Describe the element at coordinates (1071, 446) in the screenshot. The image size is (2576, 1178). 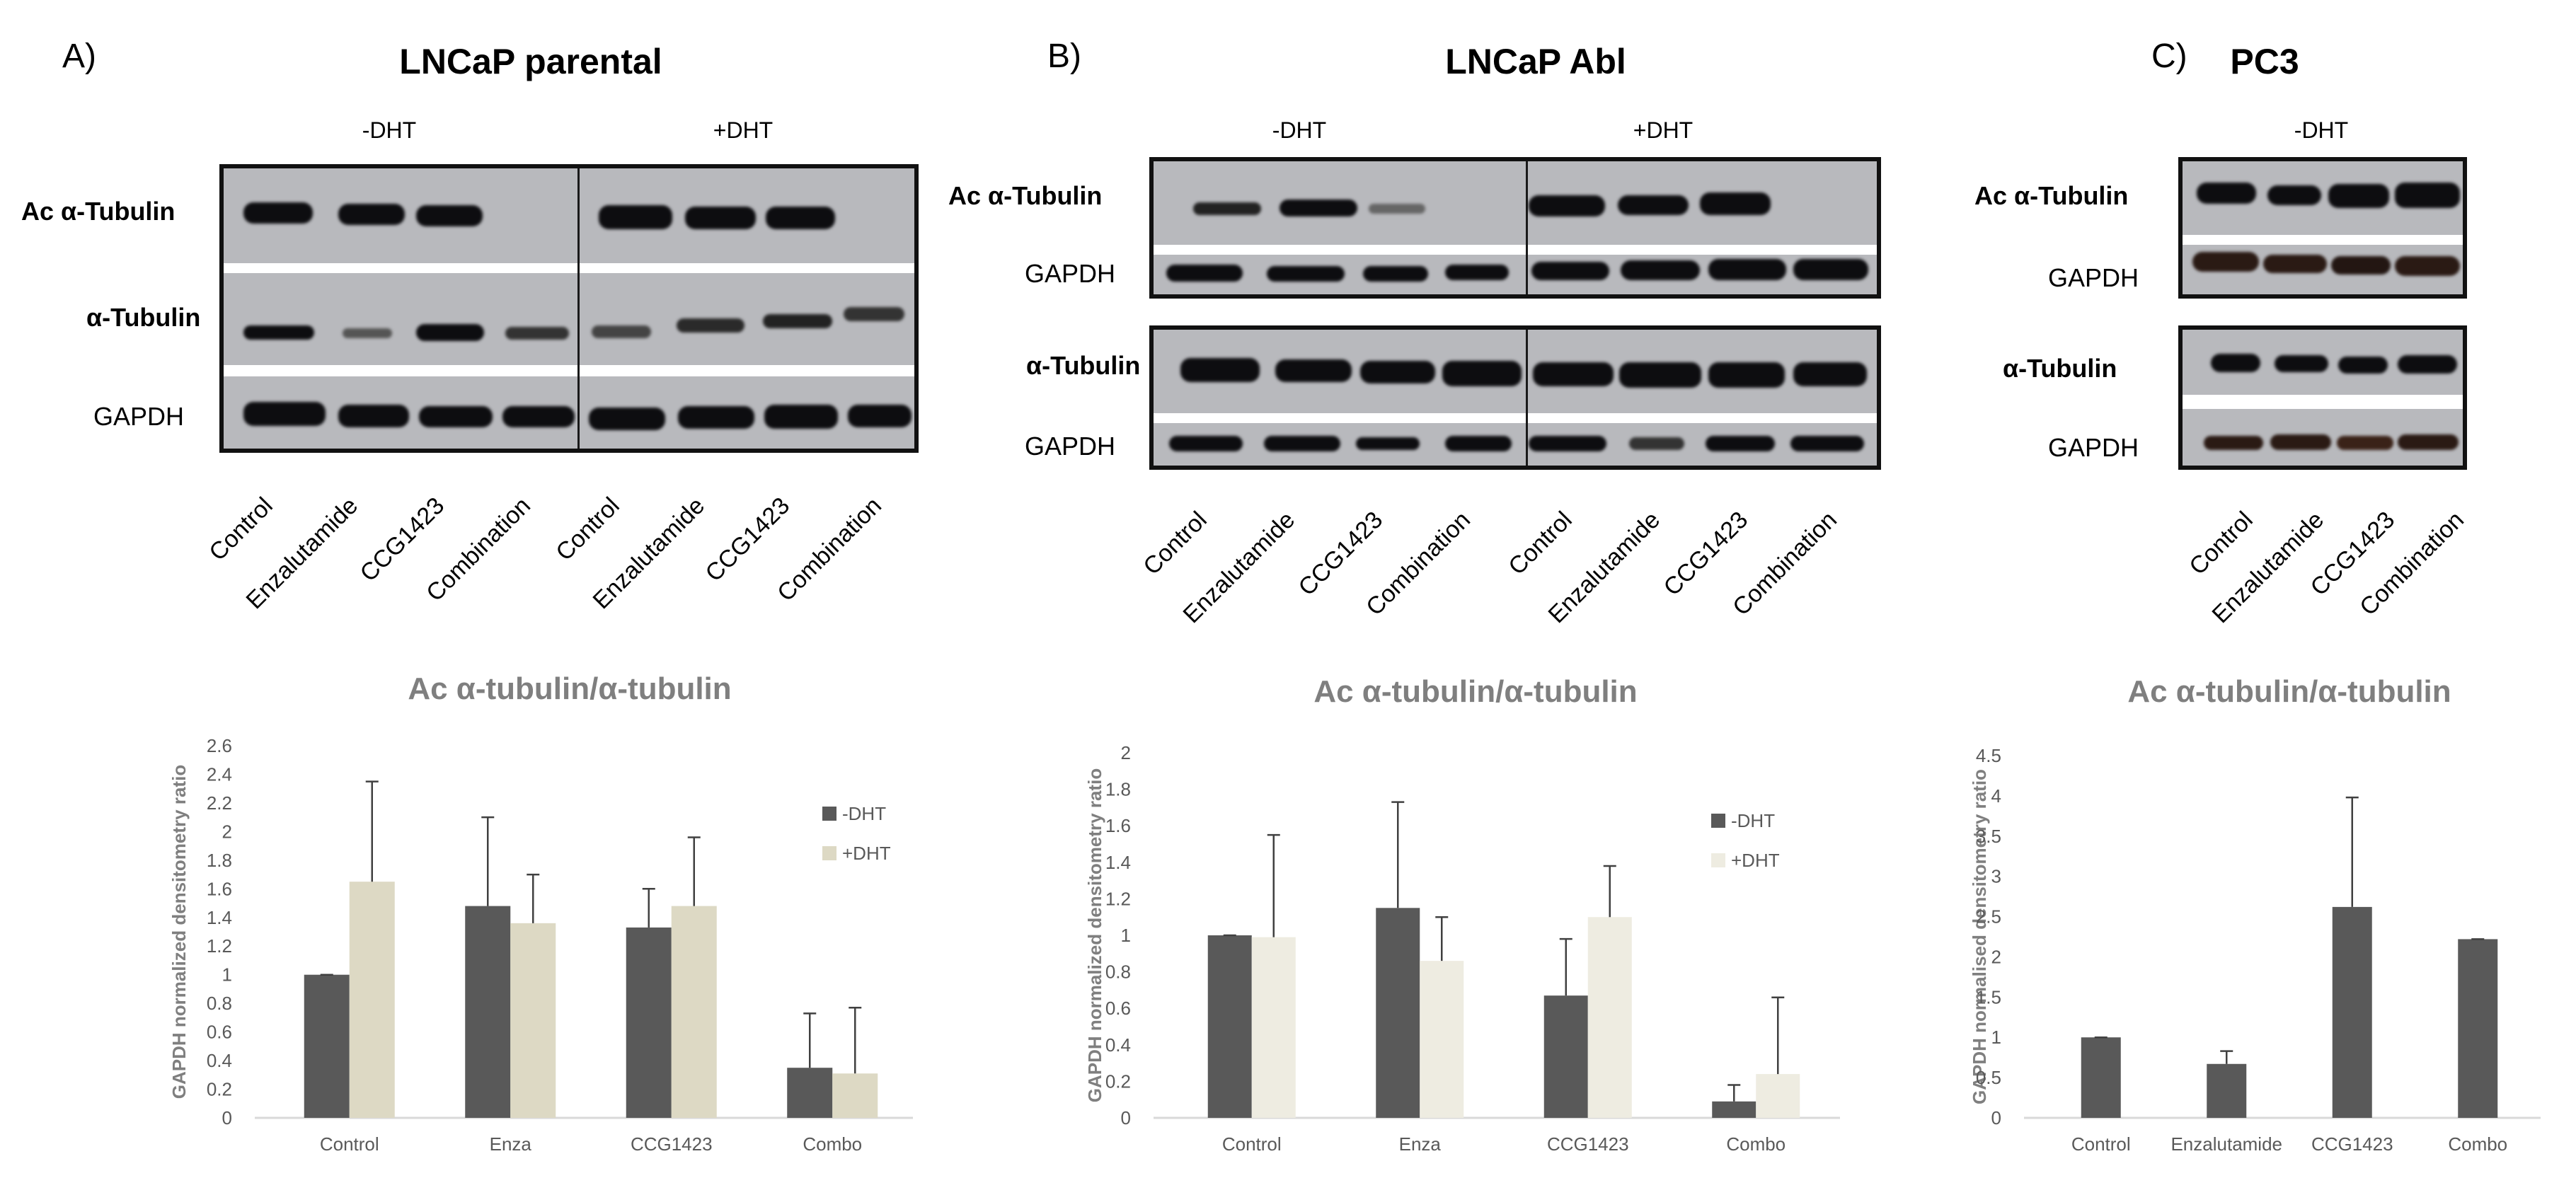
I see `panel-b-row-gapdh-2: GAPDH` at that location.